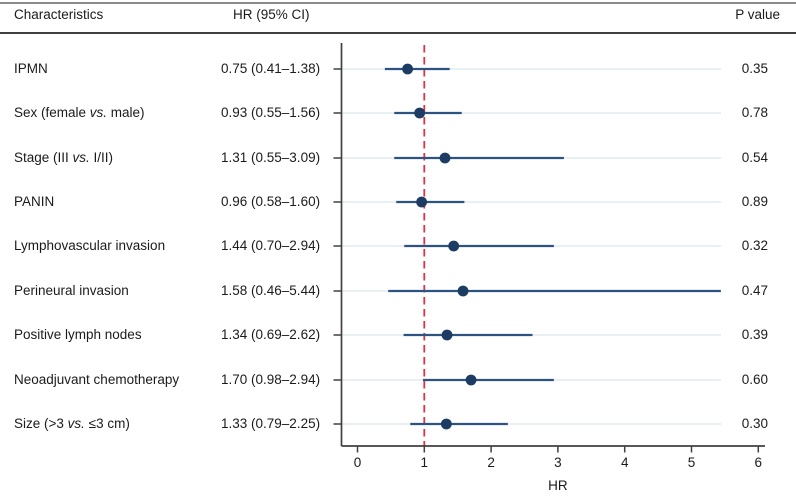 Image resolution: width=796 pixels, height=498 pixels. What do you see at coordinates (491, 462) in the screenshot?
I see `x-tick-label: 2` at bounding box center [491, 462].